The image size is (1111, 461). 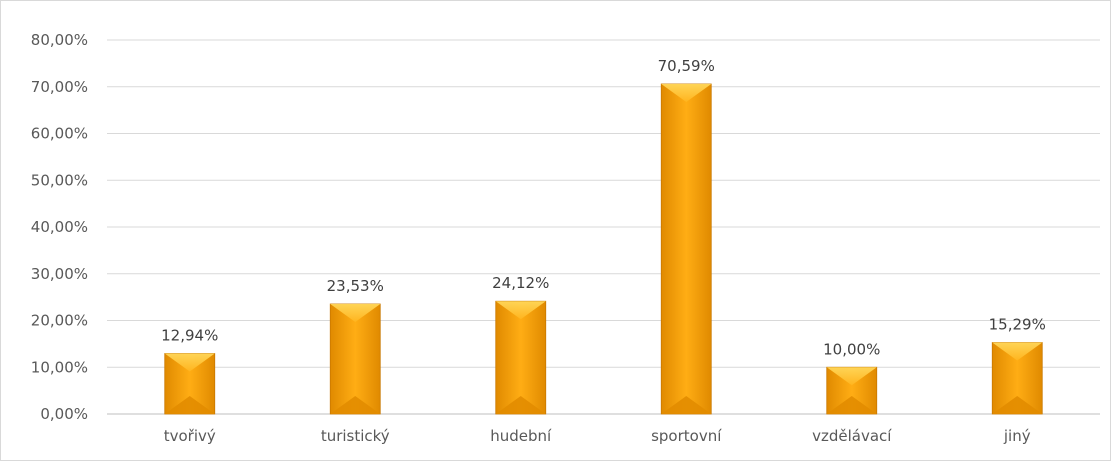 What do you see at coordinates (1017, 325) in the screenshot?
I see `data-label: 15,29%` at bounding box center [1017, 325].